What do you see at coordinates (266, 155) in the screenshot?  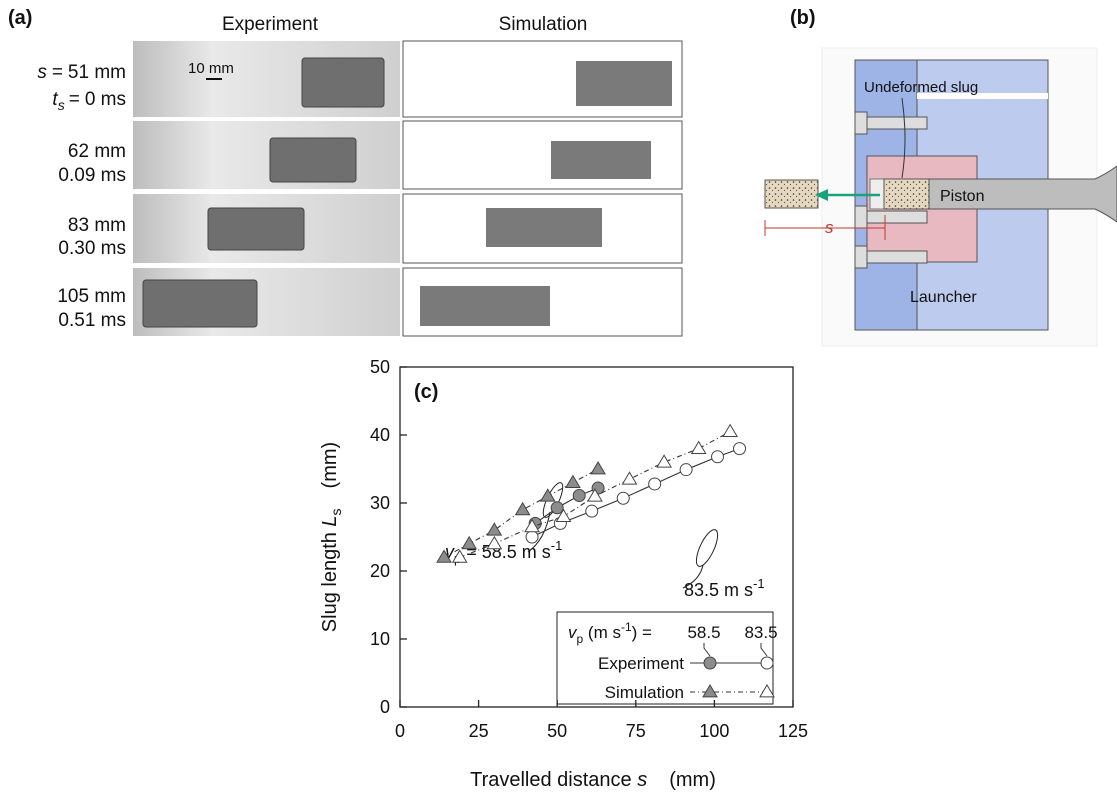 I see `experiment-image` at bounding box center [266, 155].